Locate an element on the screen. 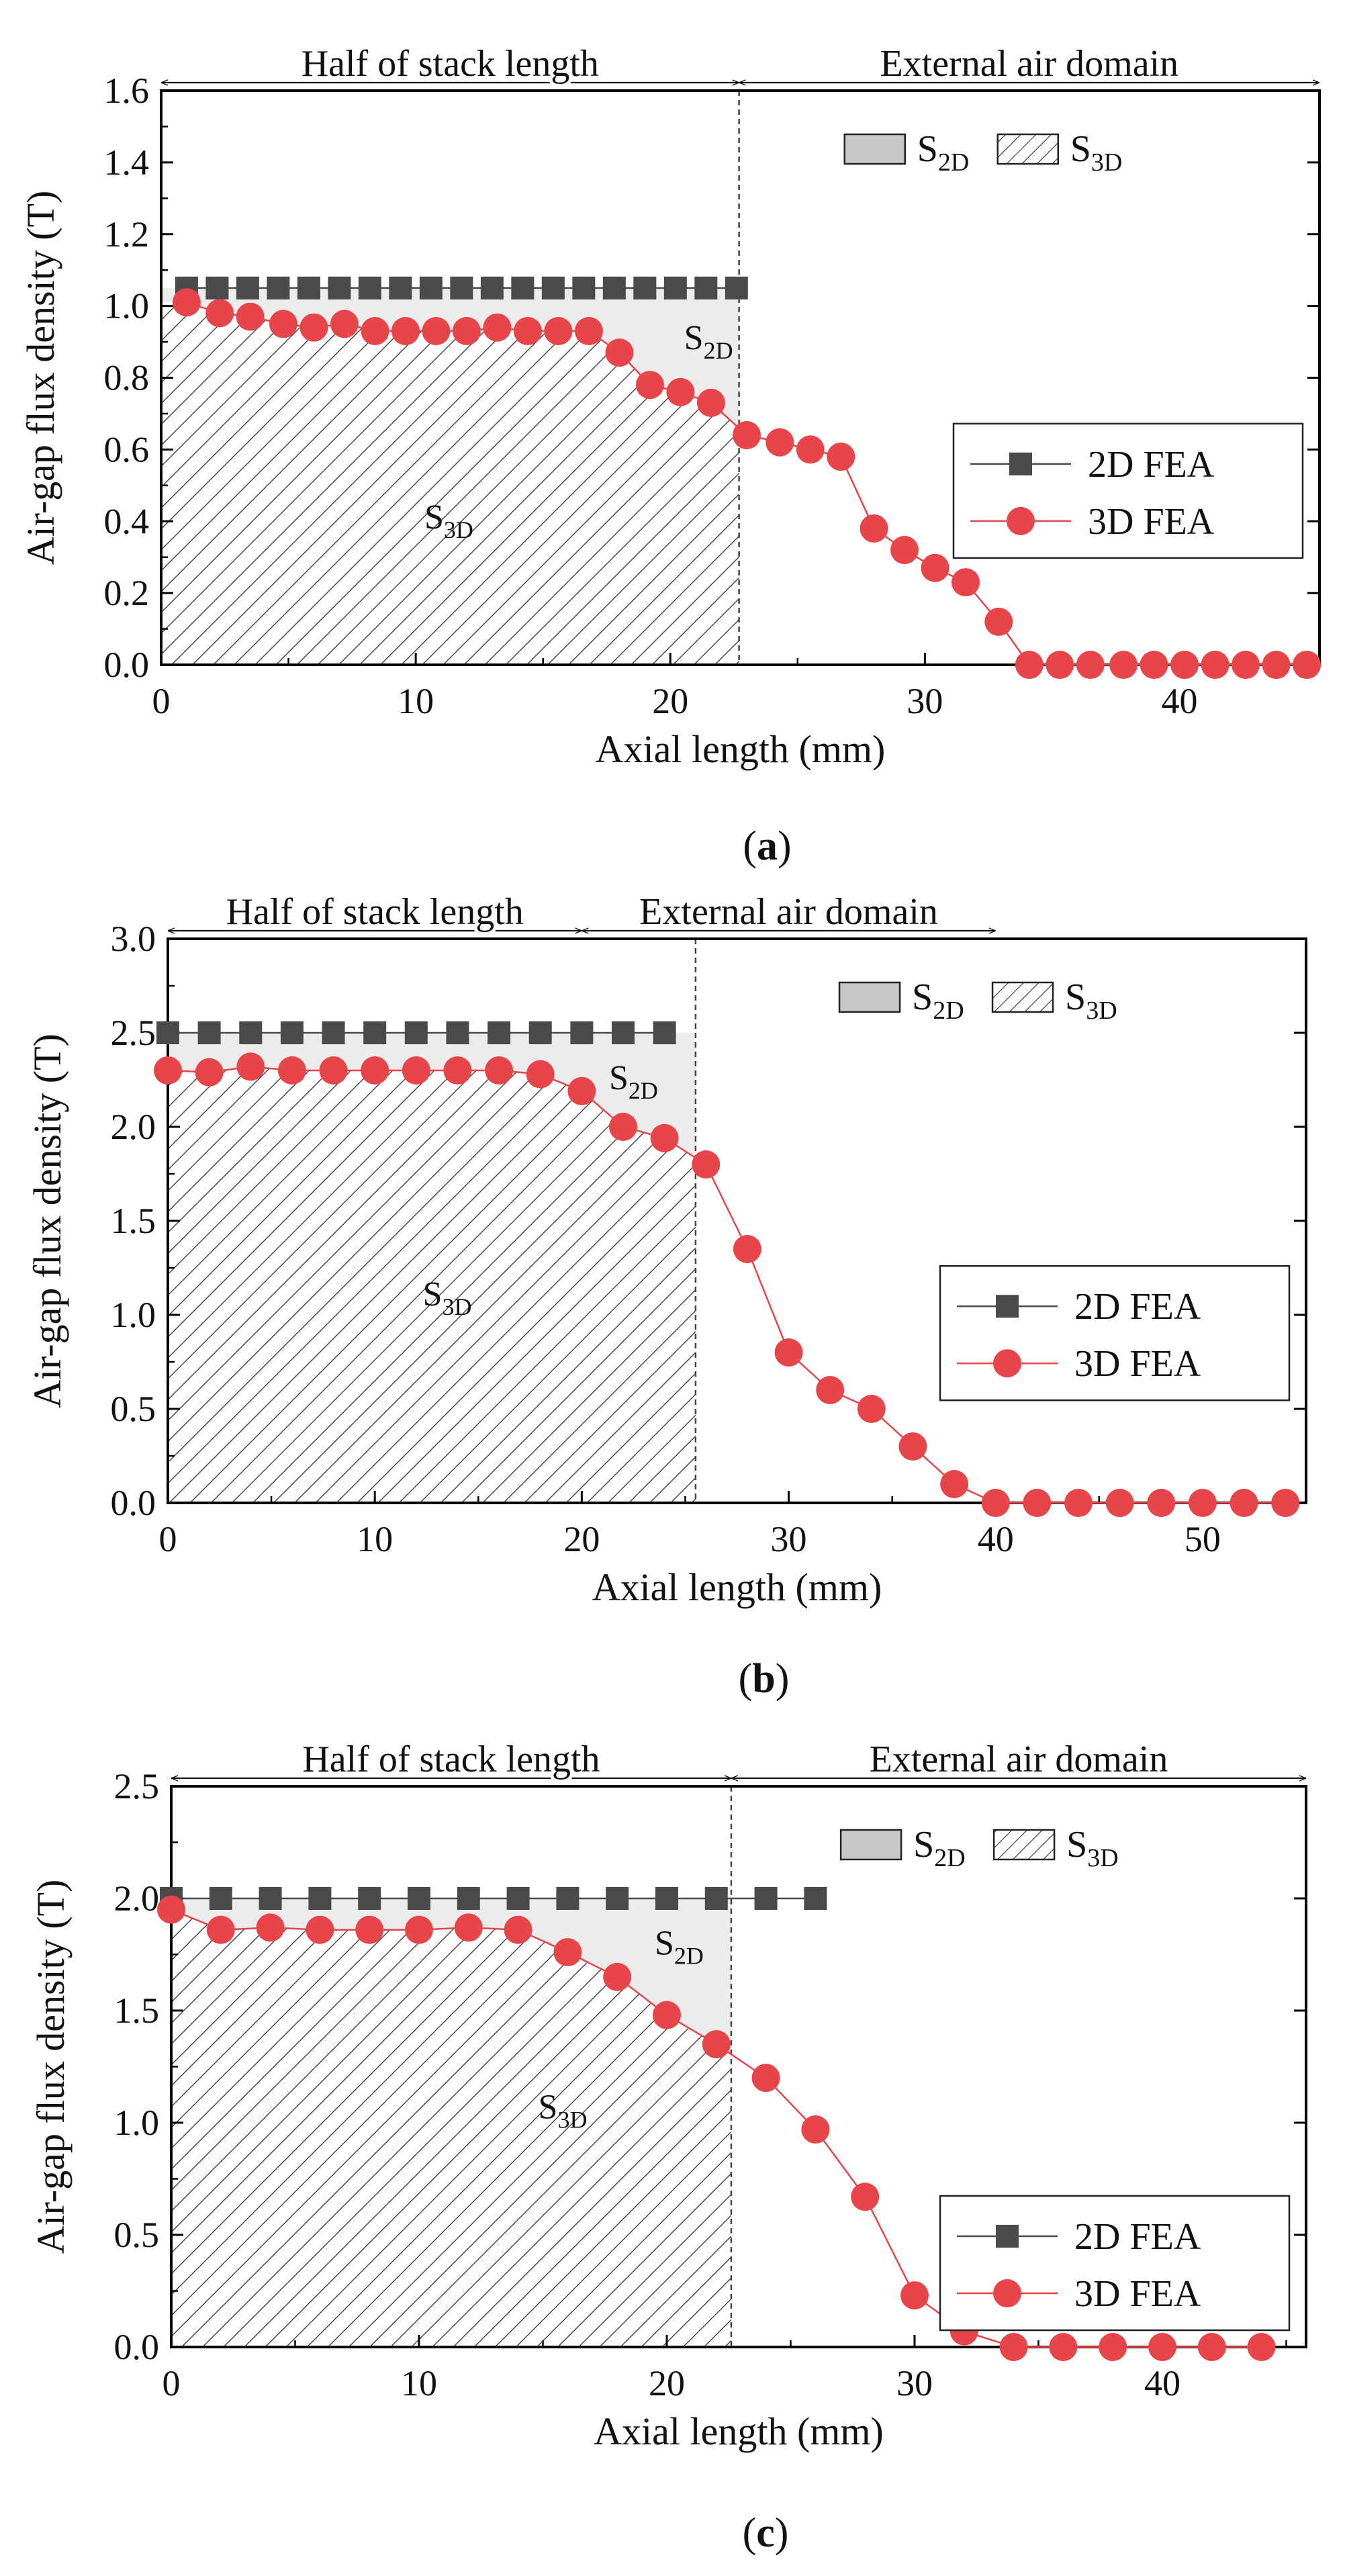  y-tick-label: 1.5 is located at coordinates (137, 2010).